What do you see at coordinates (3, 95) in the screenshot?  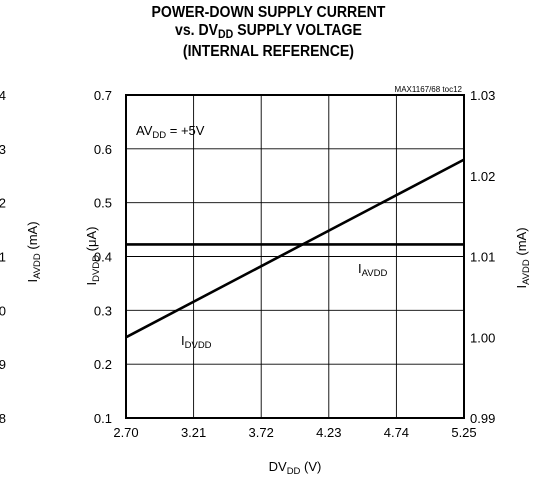 I see `cropped-neighbor-tick: 4` at bounding box center [3, 95].